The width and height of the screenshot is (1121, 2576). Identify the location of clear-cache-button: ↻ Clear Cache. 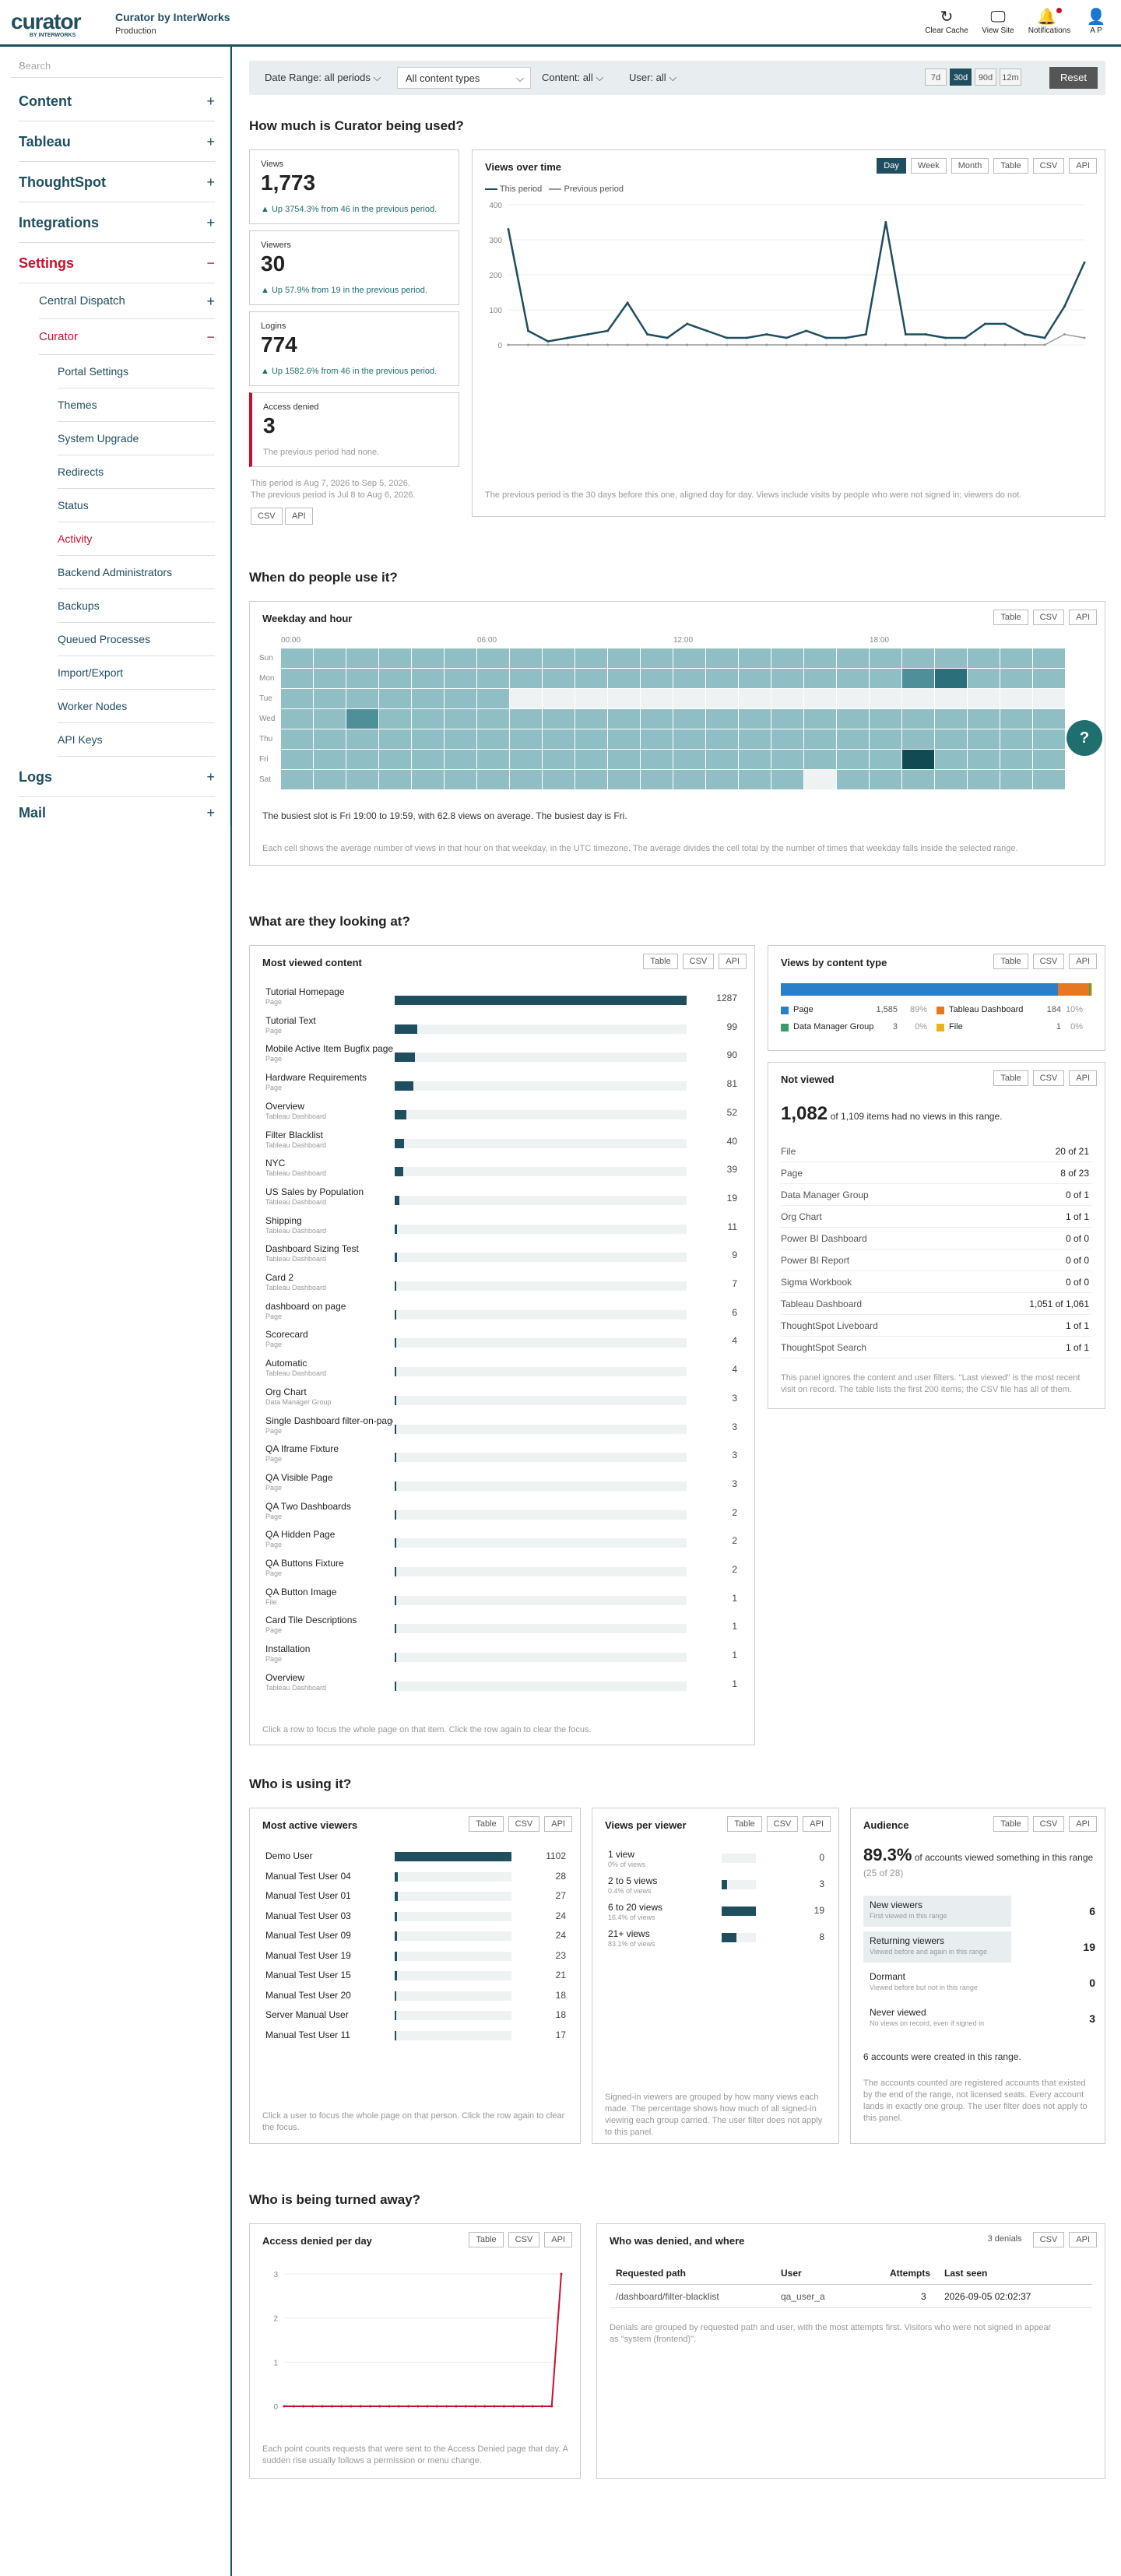
(946, 22).